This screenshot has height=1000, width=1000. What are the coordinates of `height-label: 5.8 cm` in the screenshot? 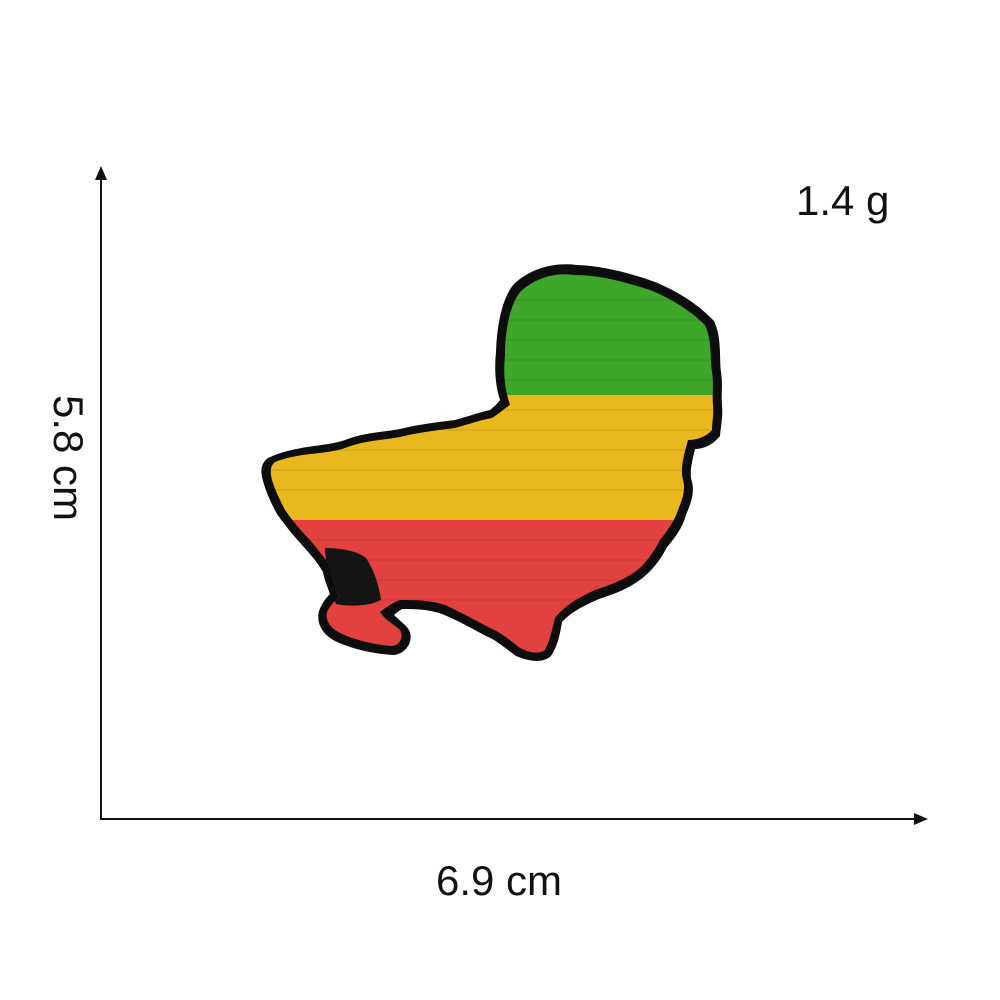 It's located at (68, 458).